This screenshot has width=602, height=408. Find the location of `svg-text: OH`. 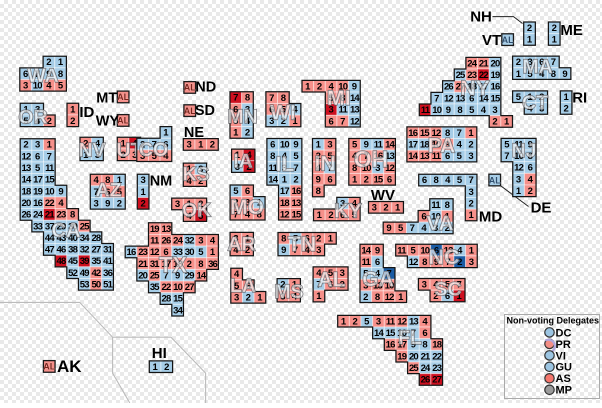

svg-text: OH is located at coordinates (371, 159).